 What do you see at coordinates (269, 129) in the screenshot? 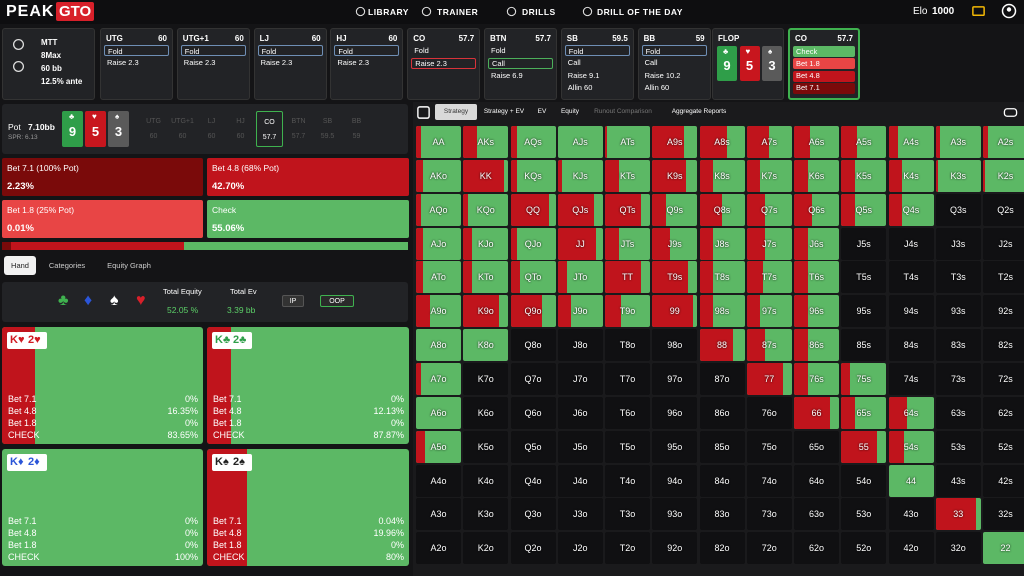
I see `seat: CO 57.7` at bounding box center [269, 129].